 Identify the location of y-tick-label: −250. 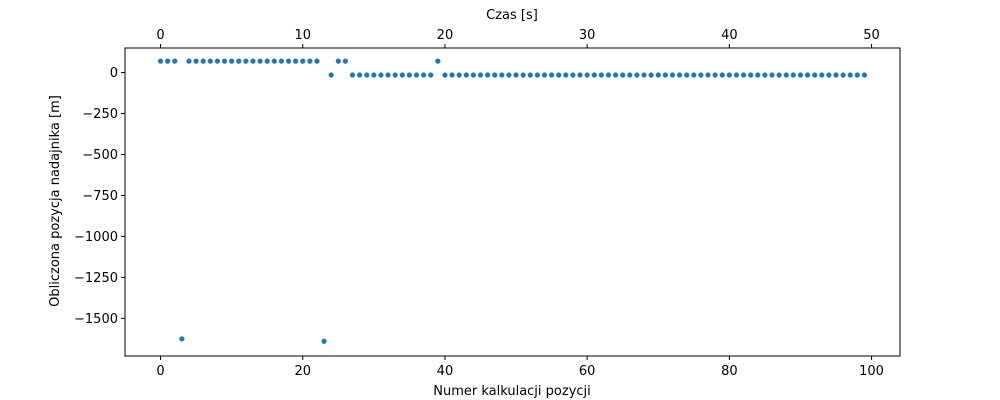
(100, 114).